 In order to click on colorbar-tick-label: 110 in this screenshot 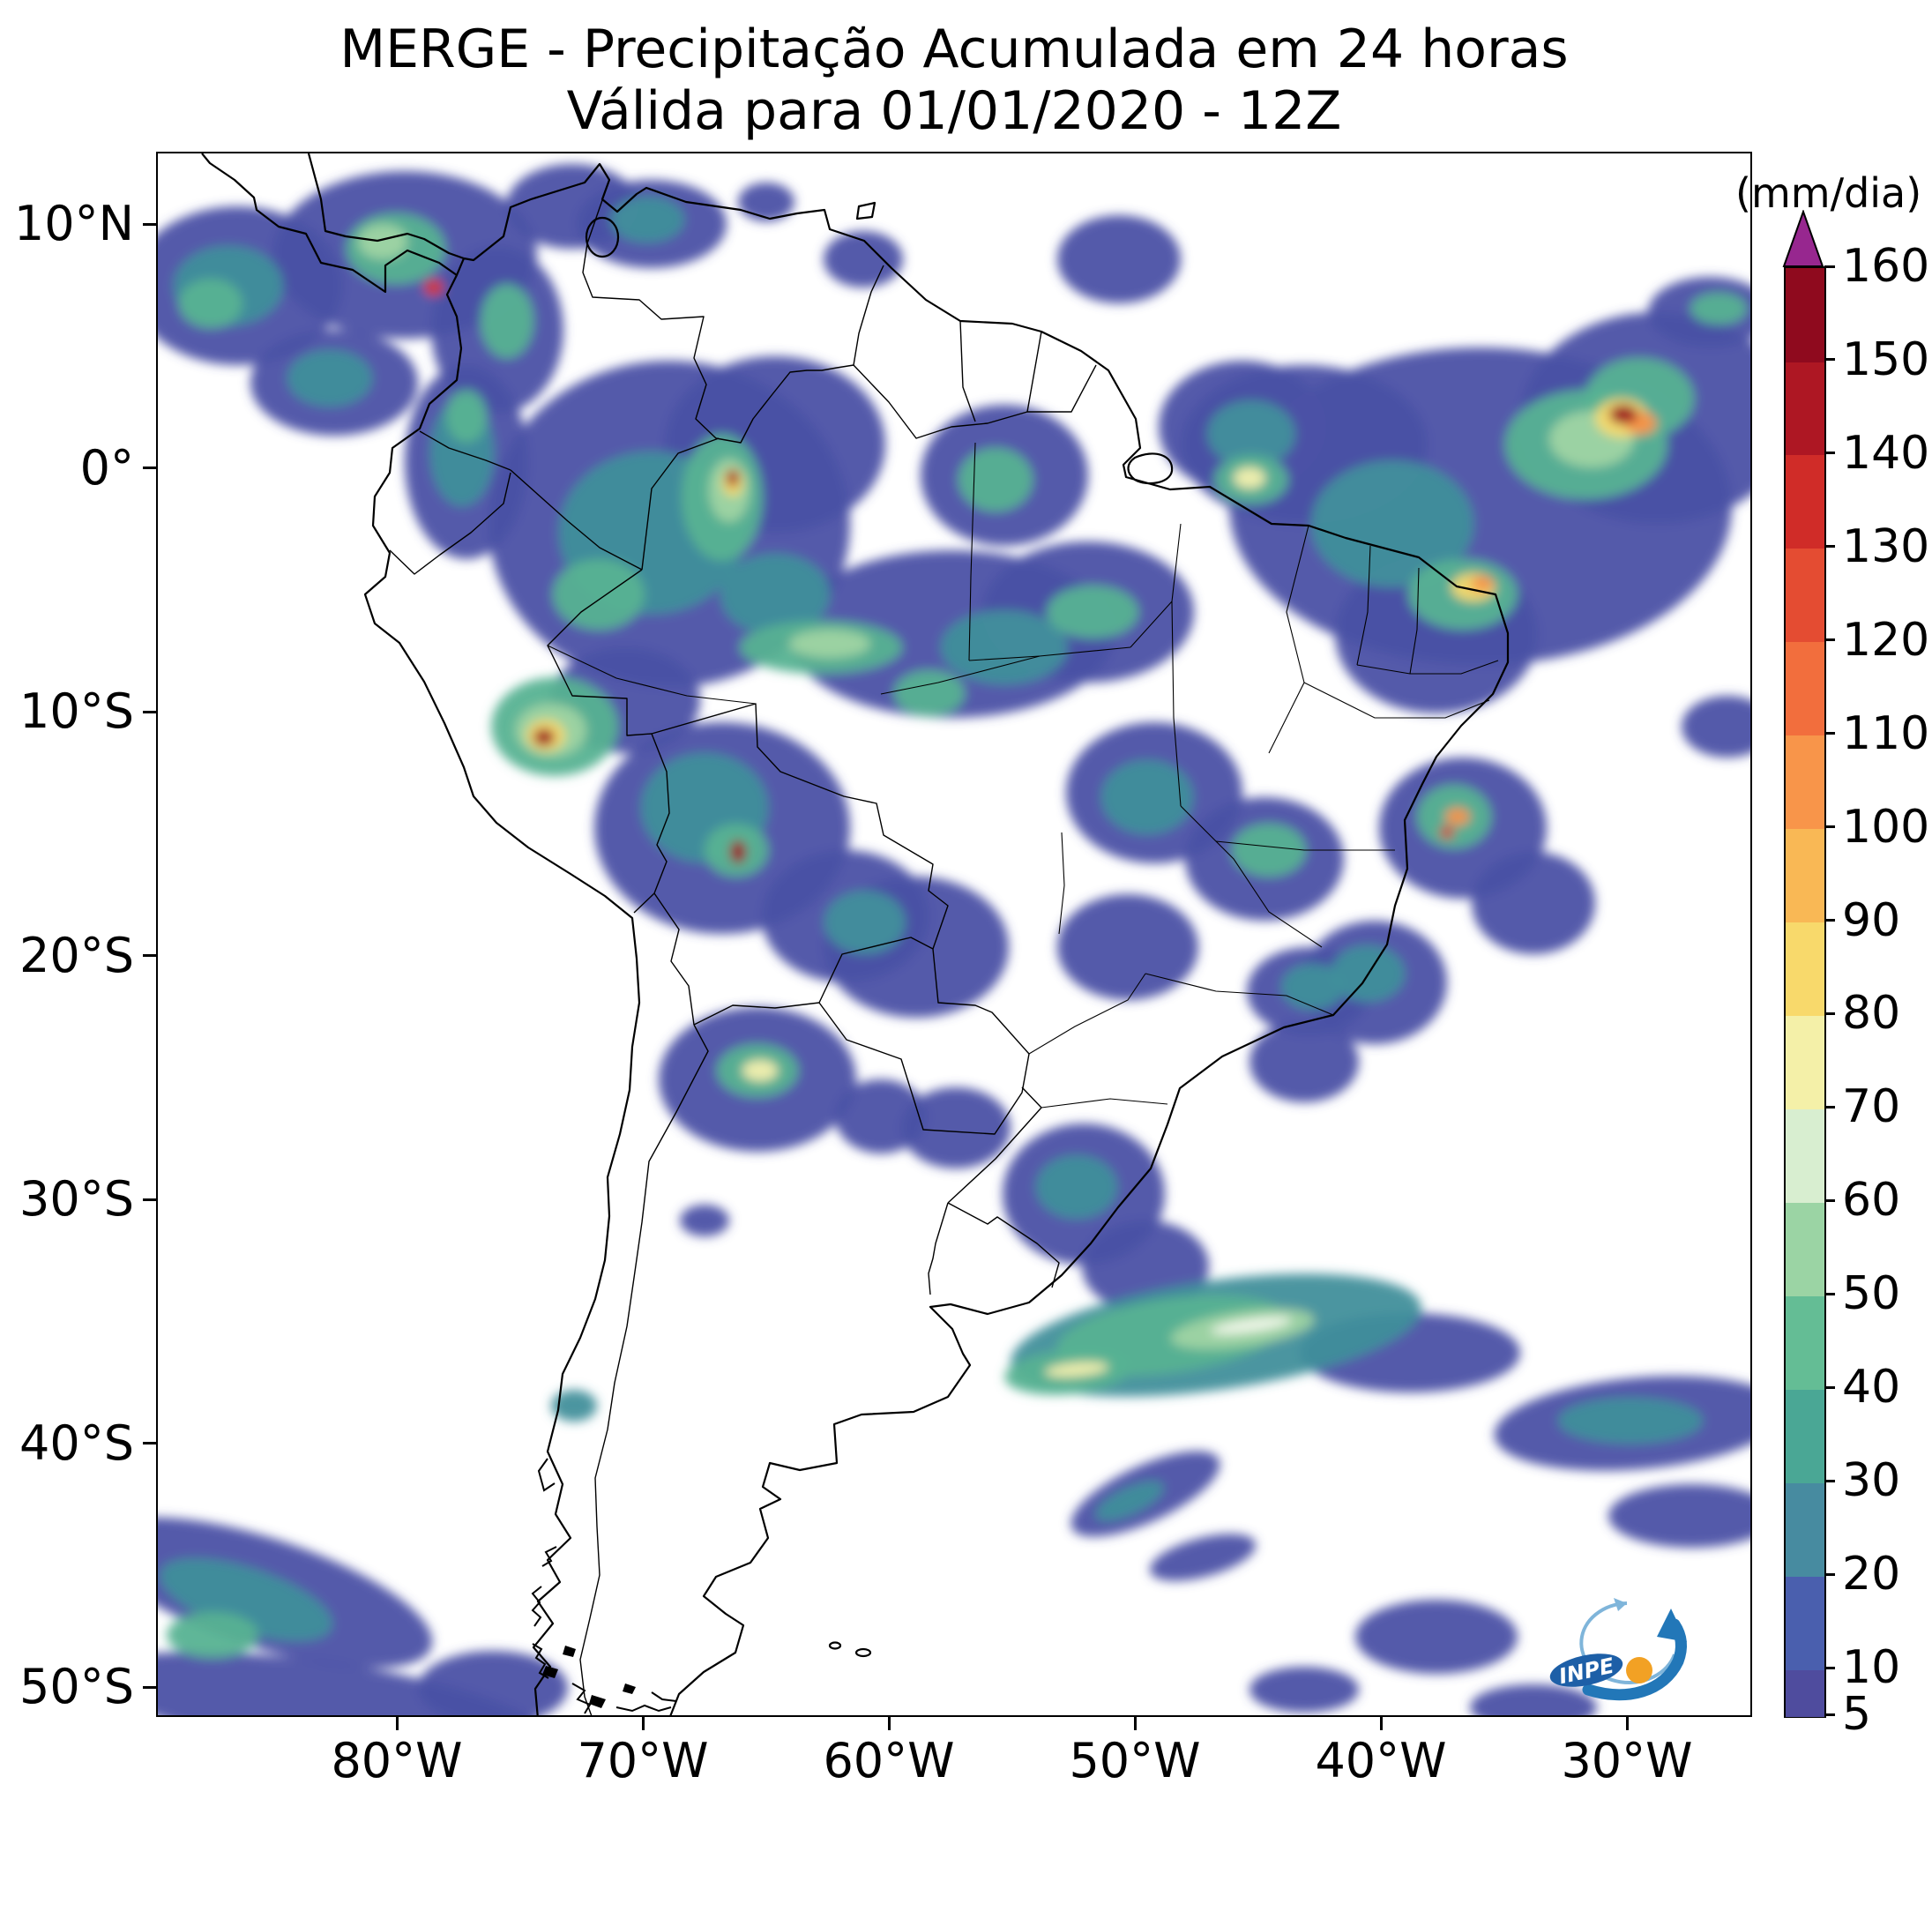, I will do `click(1886, 733)`.